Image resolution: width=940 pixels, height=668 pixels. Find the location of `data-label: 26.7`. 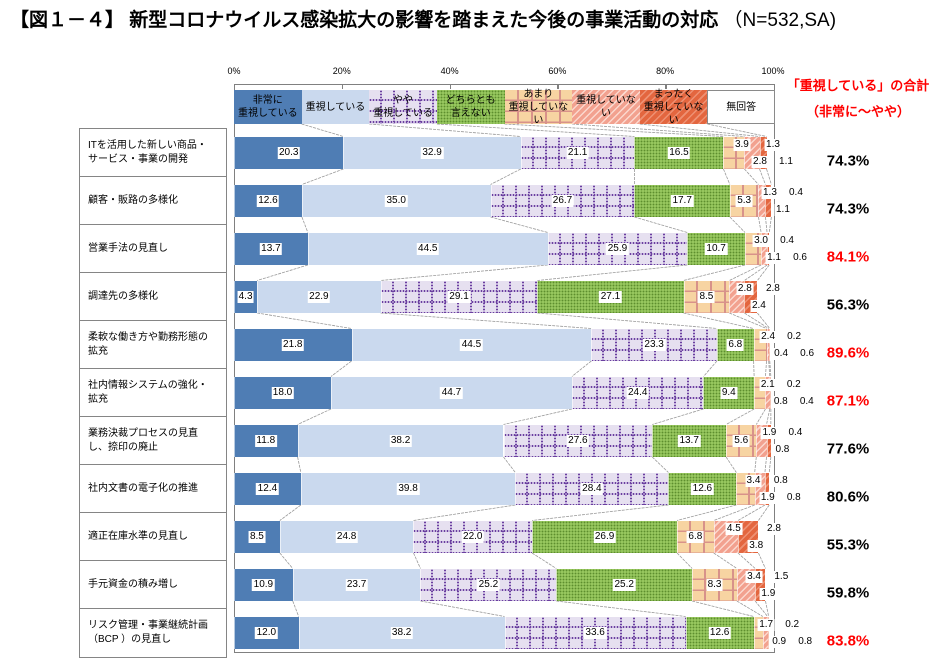

data-label: 26.7 is located at coordinates (562, 200).